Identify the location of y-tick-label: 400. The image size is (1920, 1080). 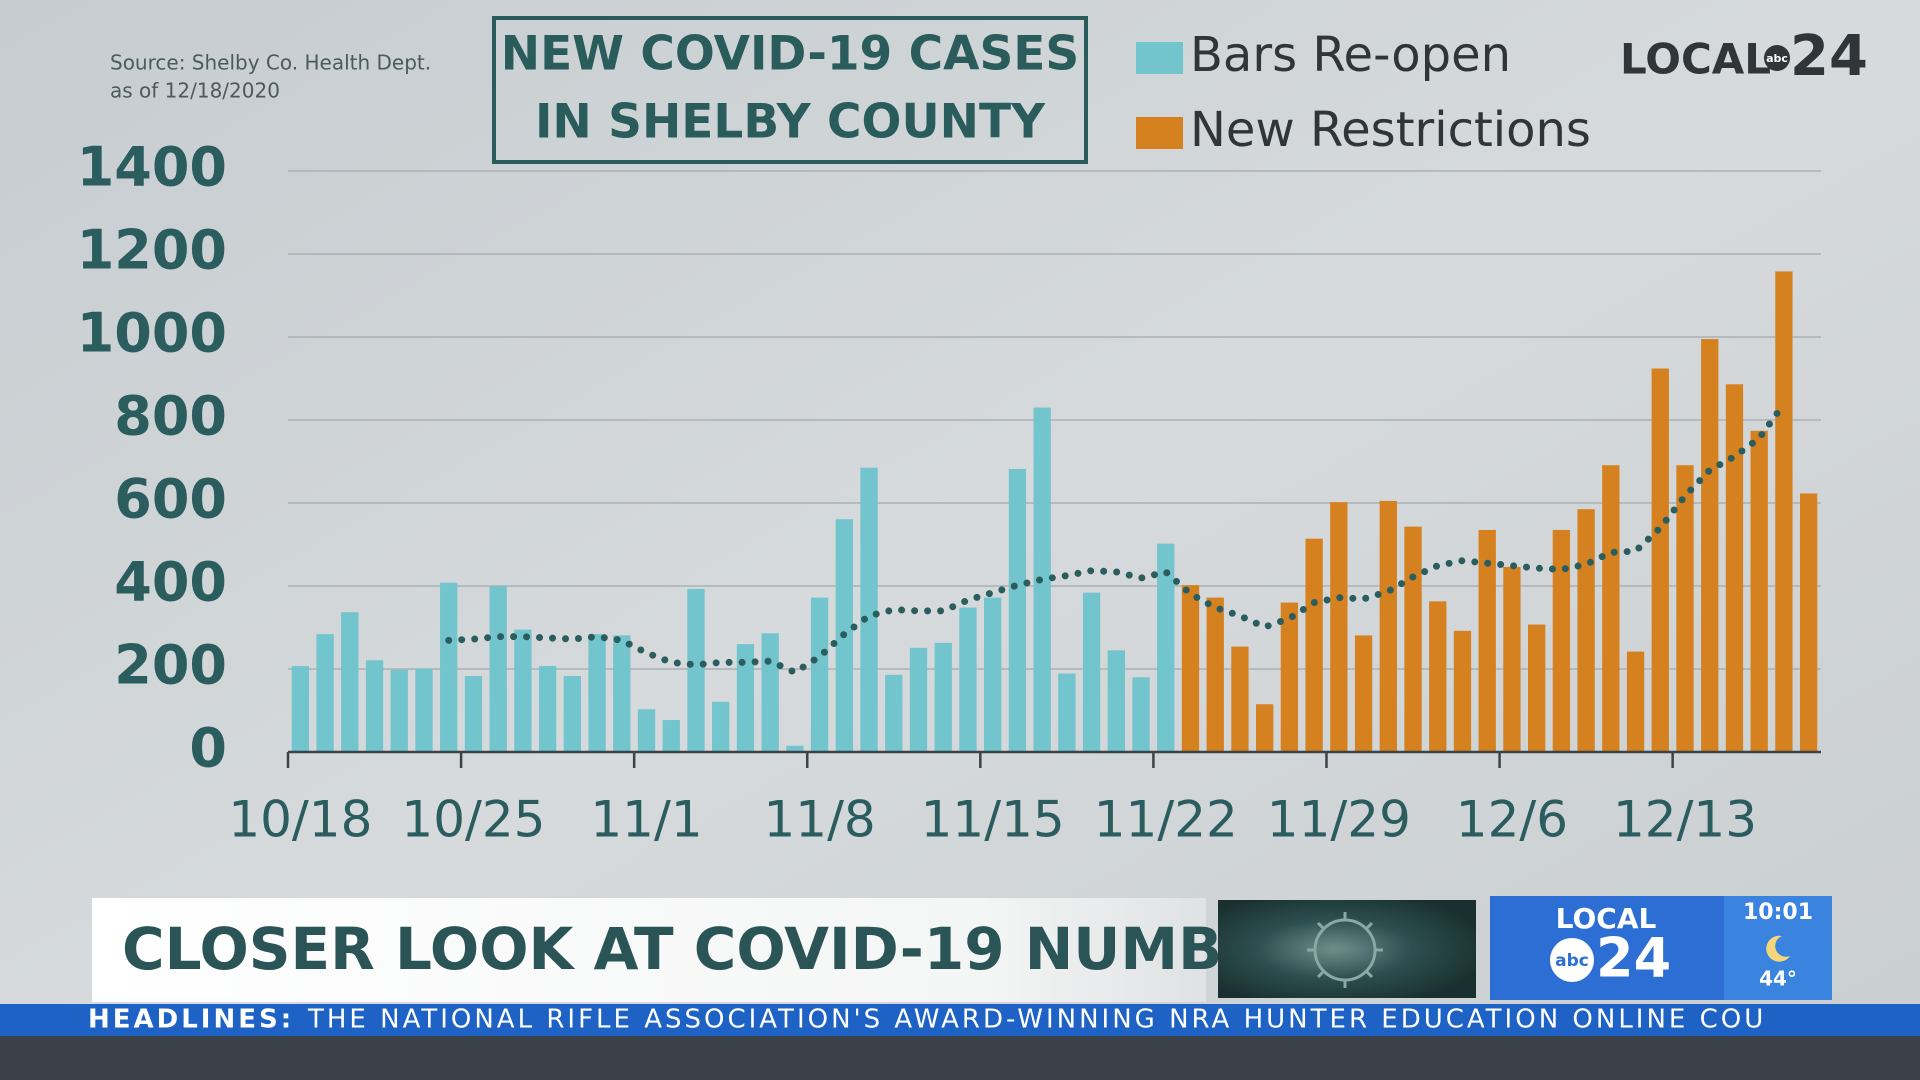
(170, 582).